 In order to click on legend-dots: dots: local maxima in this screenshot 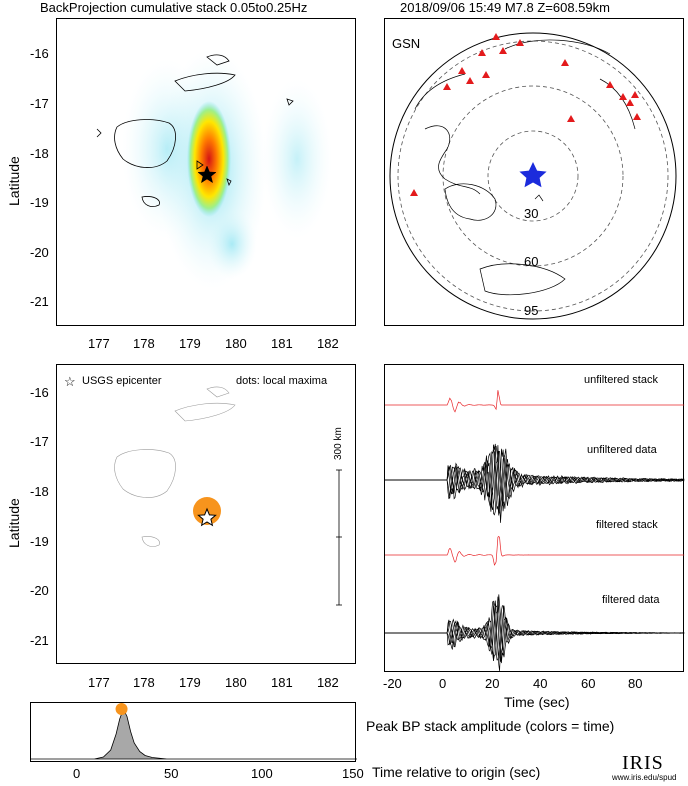, I will do `click(282, 381)`.